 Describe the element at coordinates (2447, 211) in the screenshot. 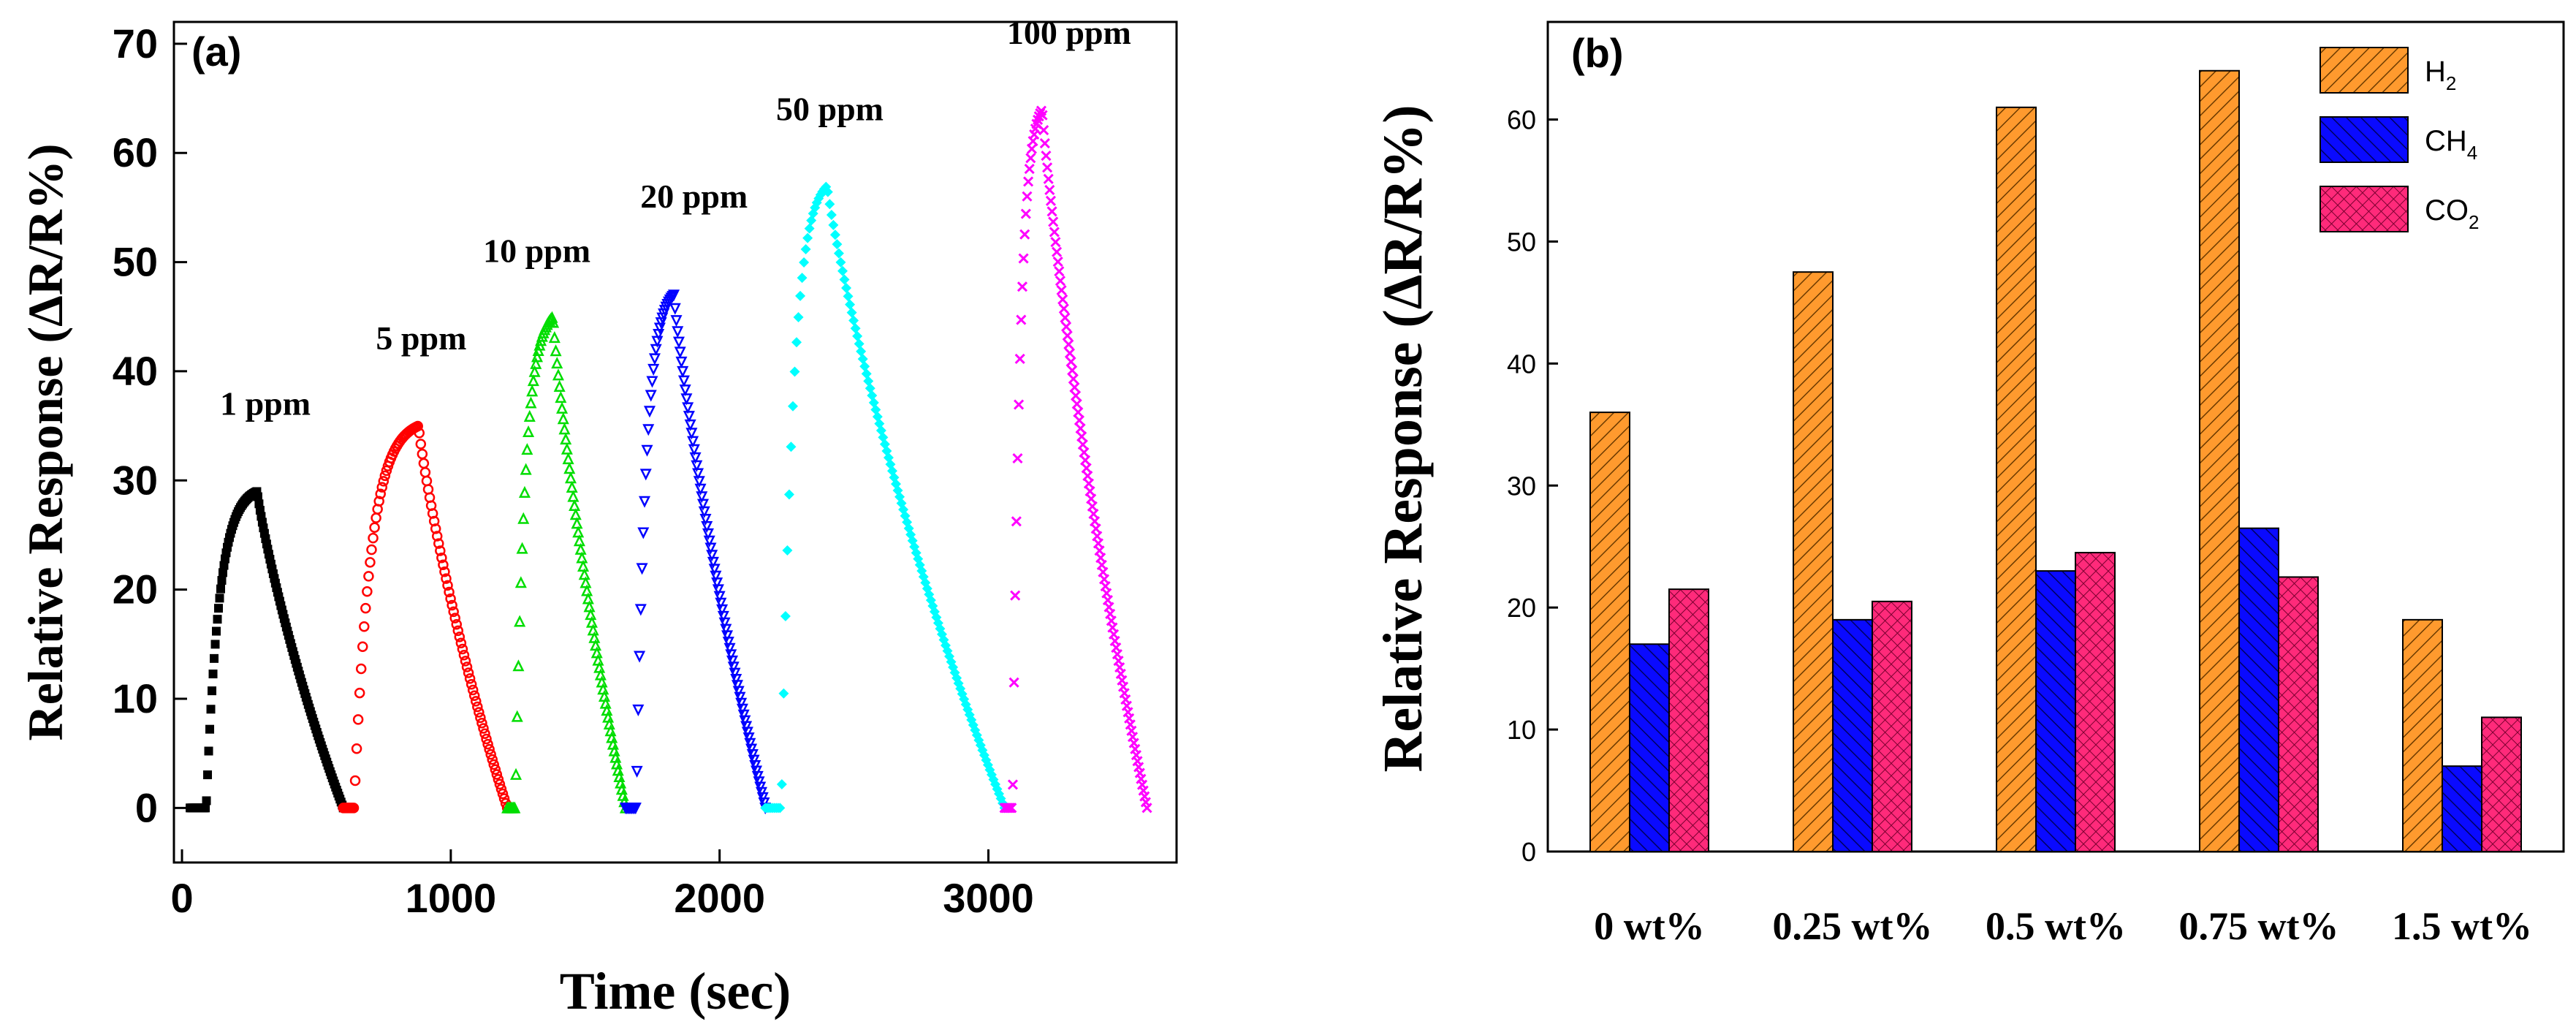

I see `legend-label-main: CO` at that location.